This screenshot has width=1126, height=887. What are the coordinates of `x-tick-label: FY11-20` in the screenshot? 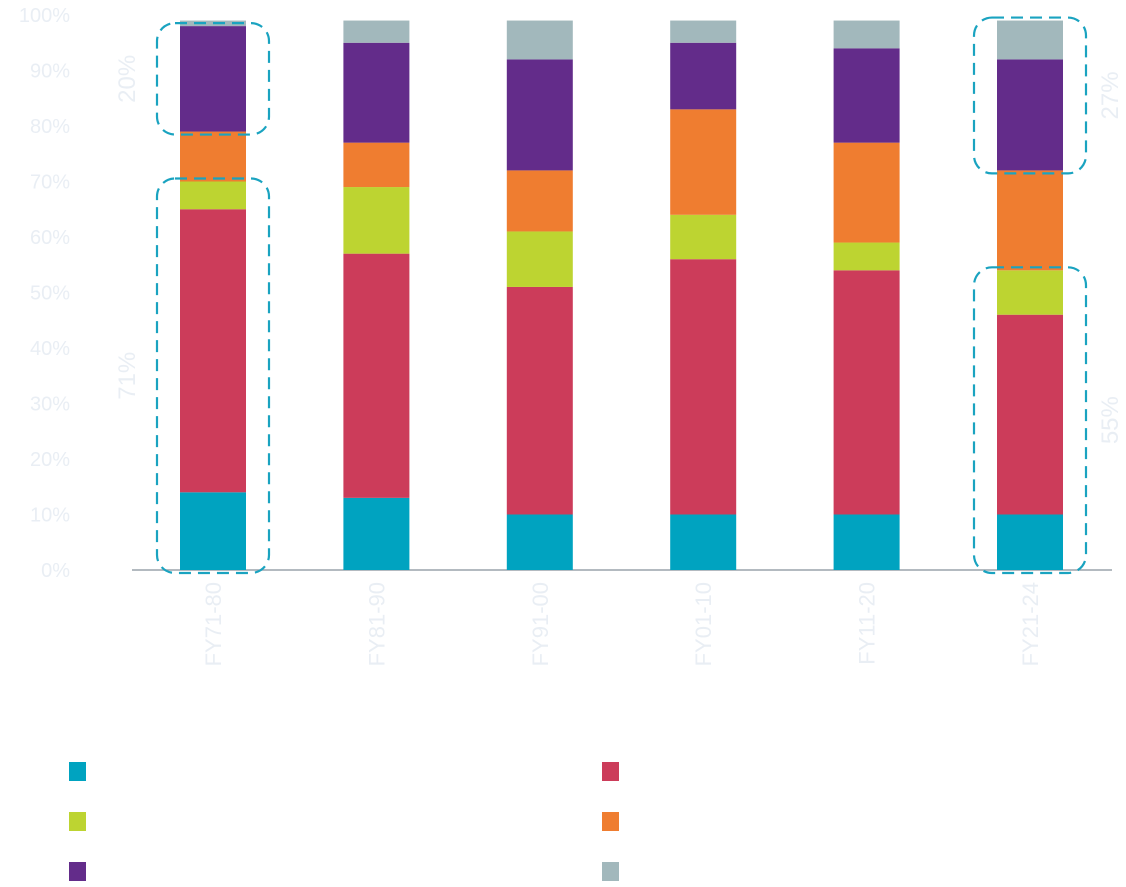 It's located at (867, 623).